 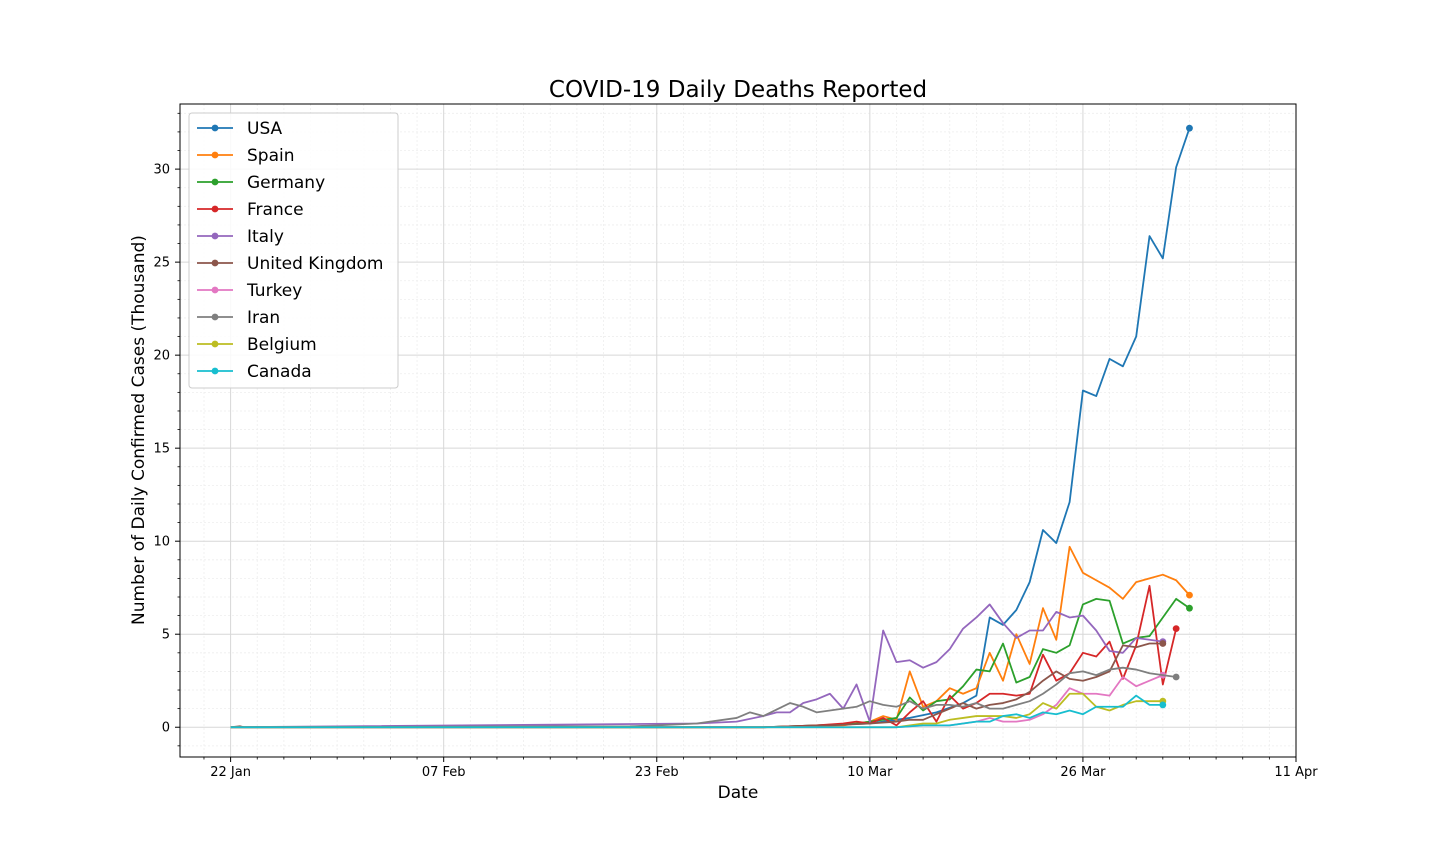 I want to click on y-tick-label: 30, so click(x=161, y=170).